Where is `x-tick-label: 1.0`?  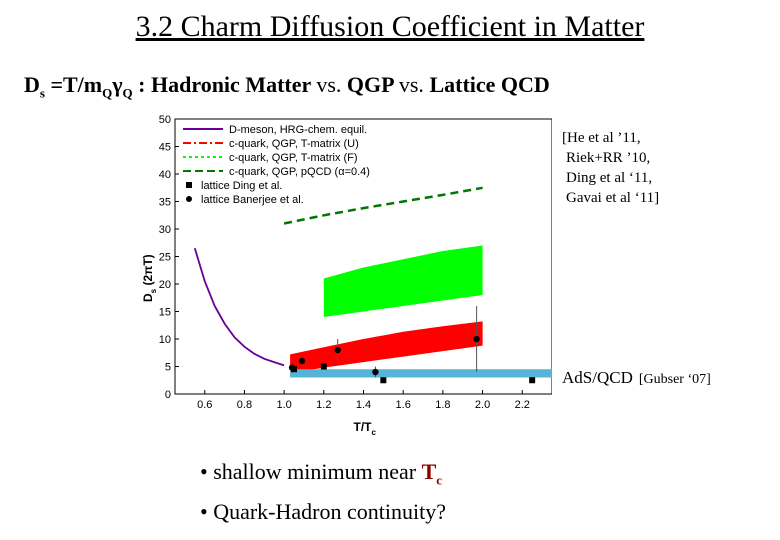 x-tick-label: 1.0 is located at coordinates (283, 405).